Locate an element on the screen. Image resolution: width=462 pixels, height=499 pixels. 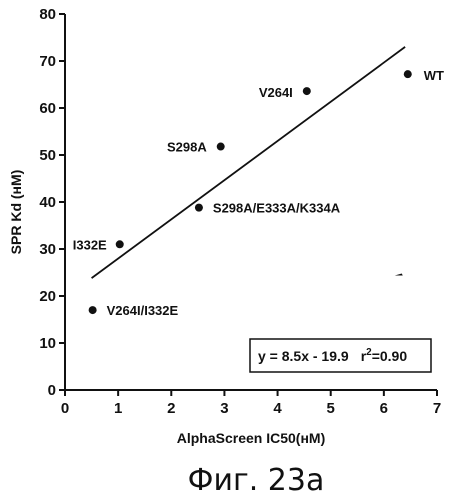
stray-mark is located at coordinates (399, 274).